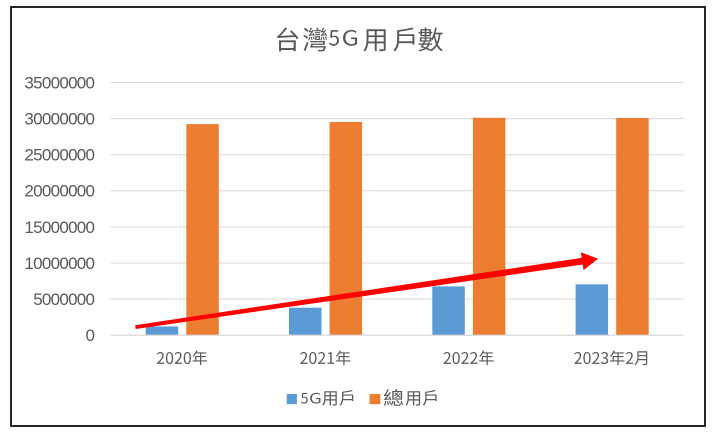 The height and width of the screenshot is (440, 721). What do you see at coordinates (59, 227) in the screenshot?
I see `svg-text: 15000000` at bounding box center [59, 227].